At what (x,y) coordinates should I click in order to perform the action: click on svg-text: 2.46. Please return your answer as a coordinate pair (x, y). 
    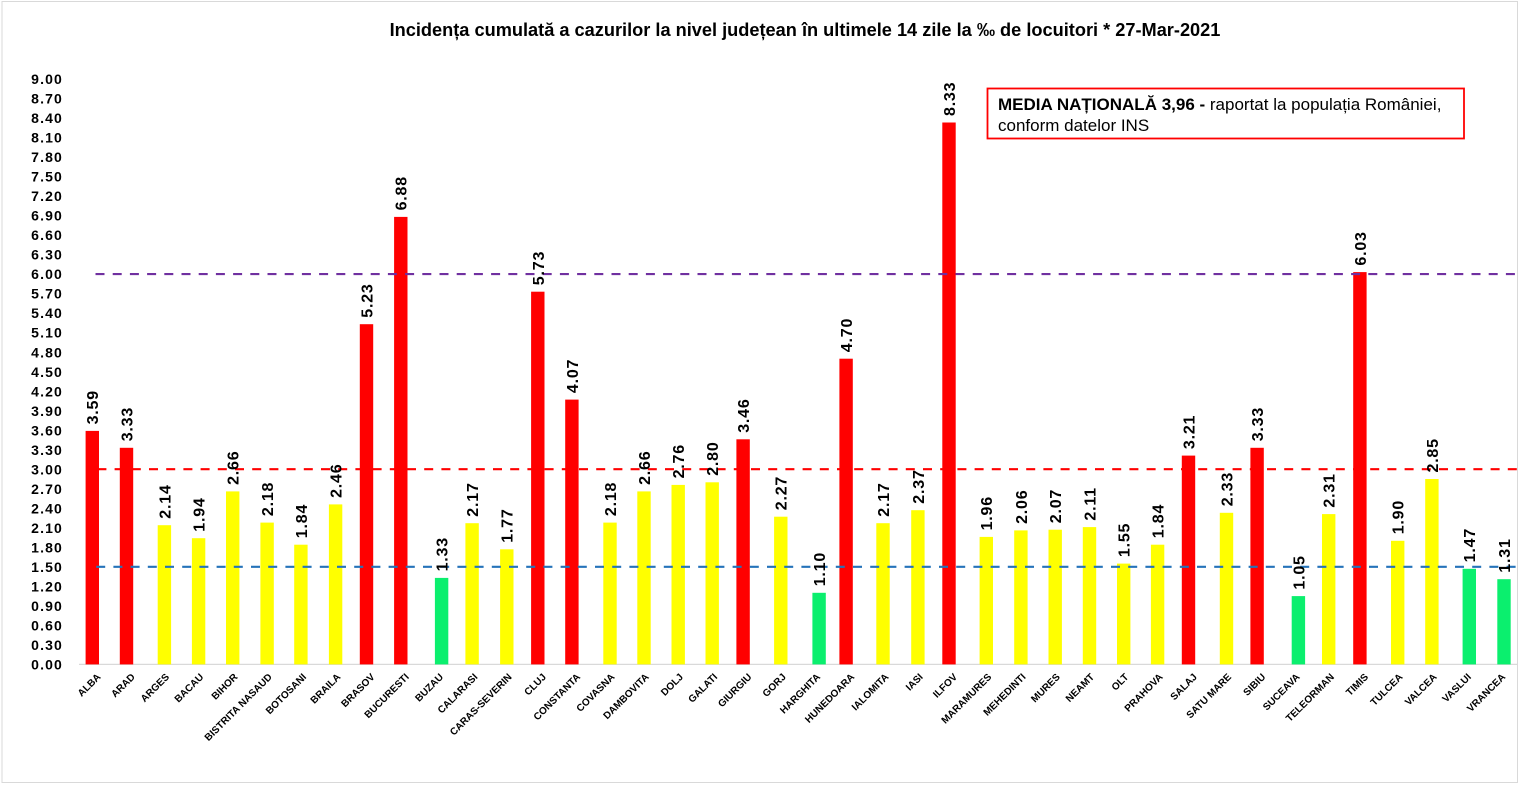
    Looking at the image, I should click on (337, 481).